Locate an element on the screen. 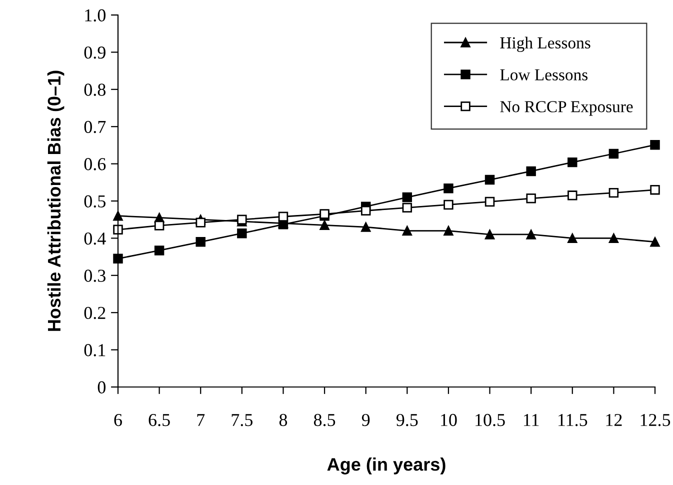 The width and height of the screenshot is (673, 485). x-tick-label: 10 is located at coordinates (449, 420).